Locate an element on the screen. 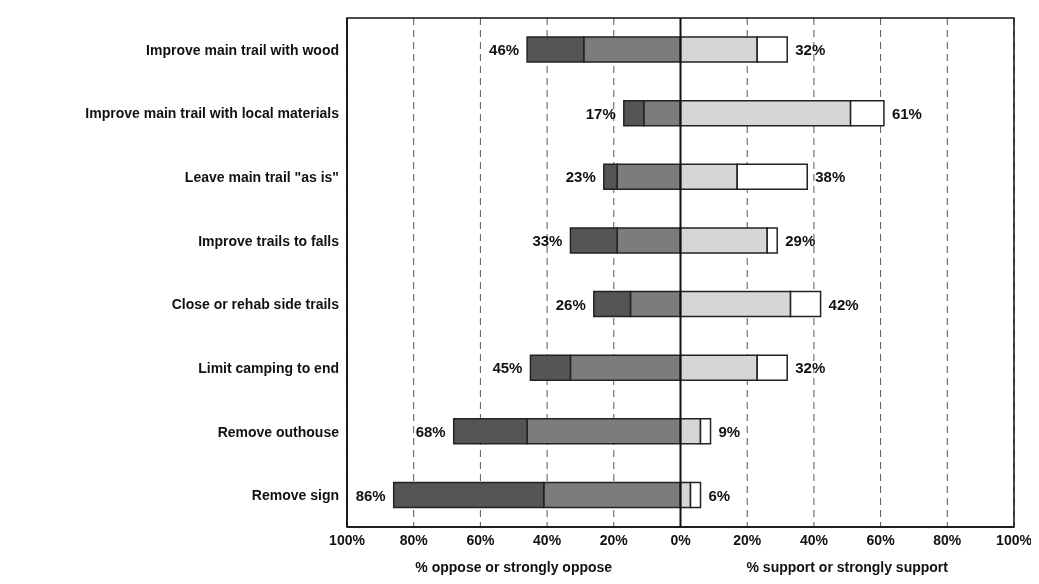  y-tick-label: Improve main trail with wood is located at coordinates (242, 49).